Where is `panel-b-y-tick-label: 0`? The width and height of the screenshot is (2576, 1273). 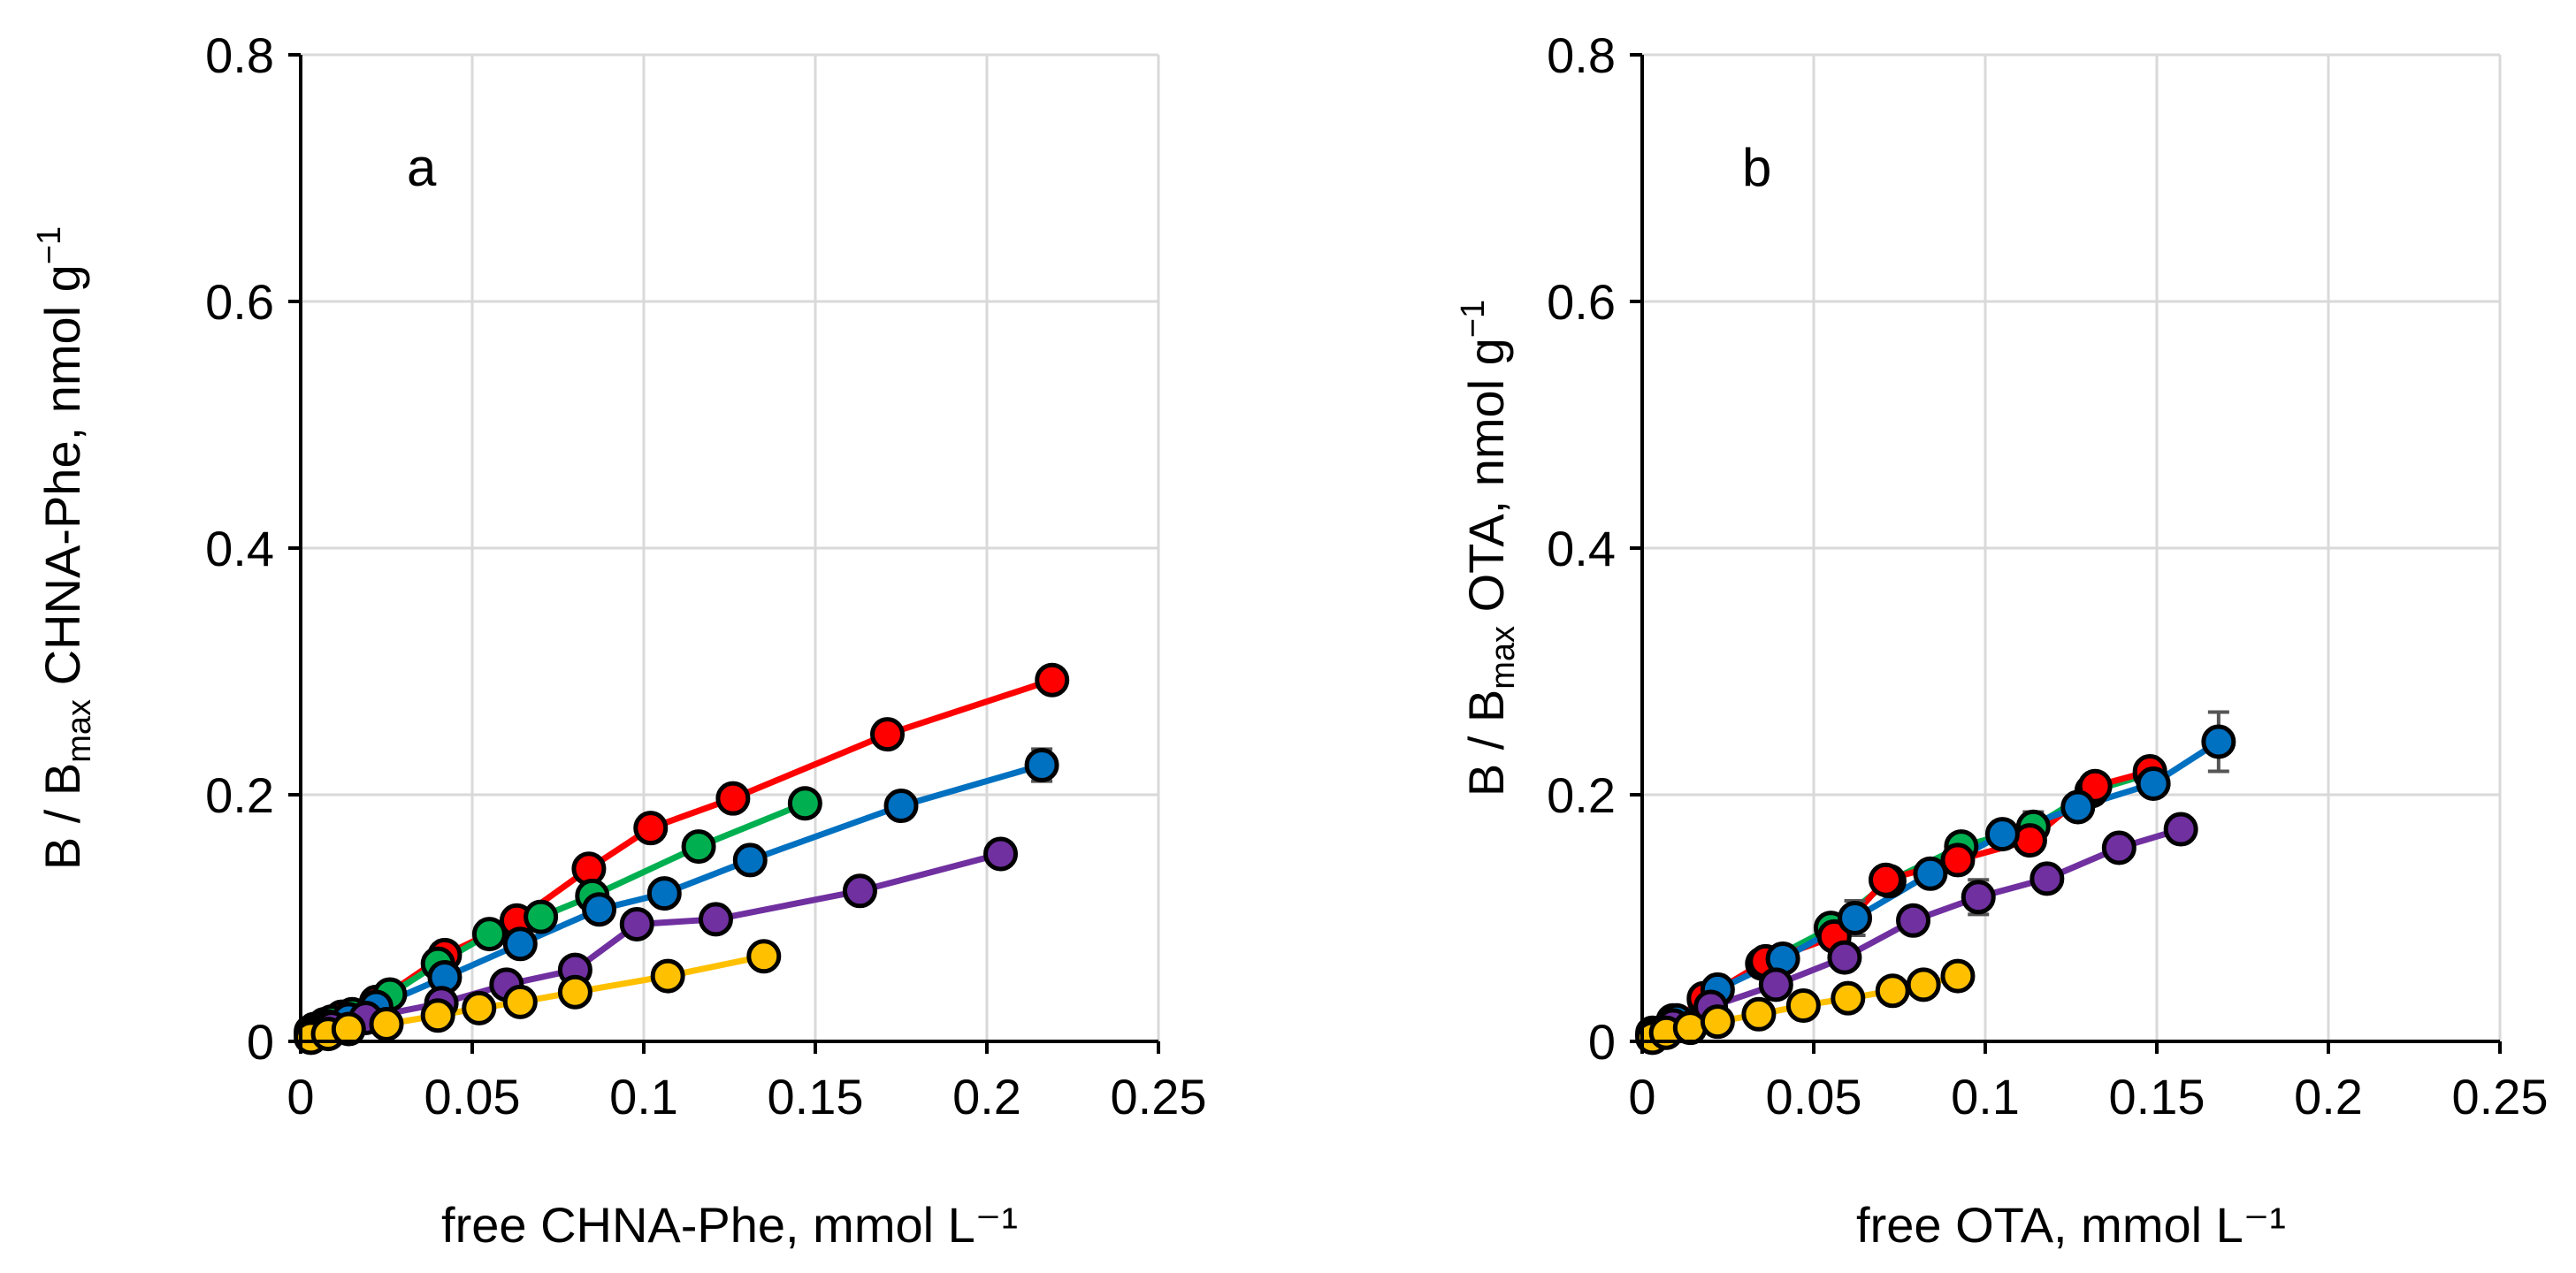
panel-b-y-tick-label: 0 is located at coordinates (1602, 1042).